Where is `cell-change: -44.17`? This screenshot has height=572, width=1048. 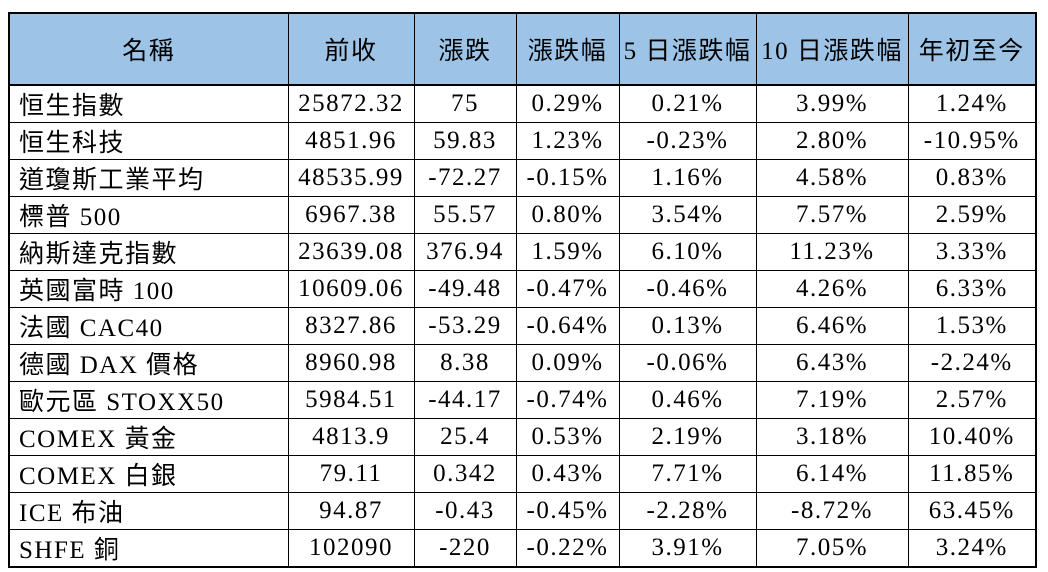 cell-change: -44.17 is located at coordinates (465, 400).